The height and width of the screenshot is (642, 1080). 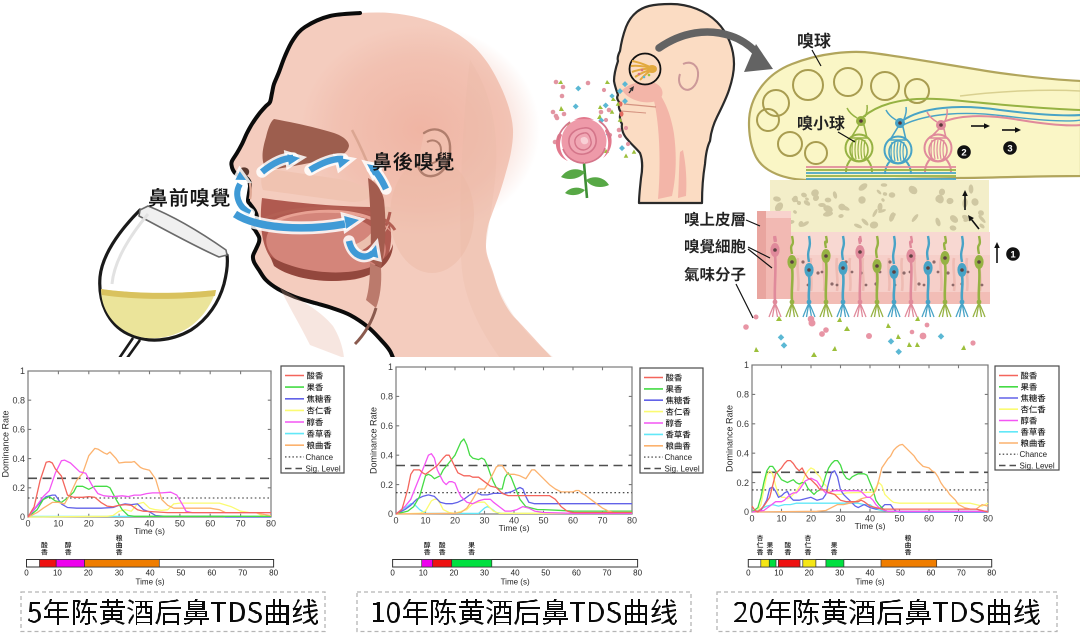 I want to click on svg-text: 3, so click(x=1009, y=148).